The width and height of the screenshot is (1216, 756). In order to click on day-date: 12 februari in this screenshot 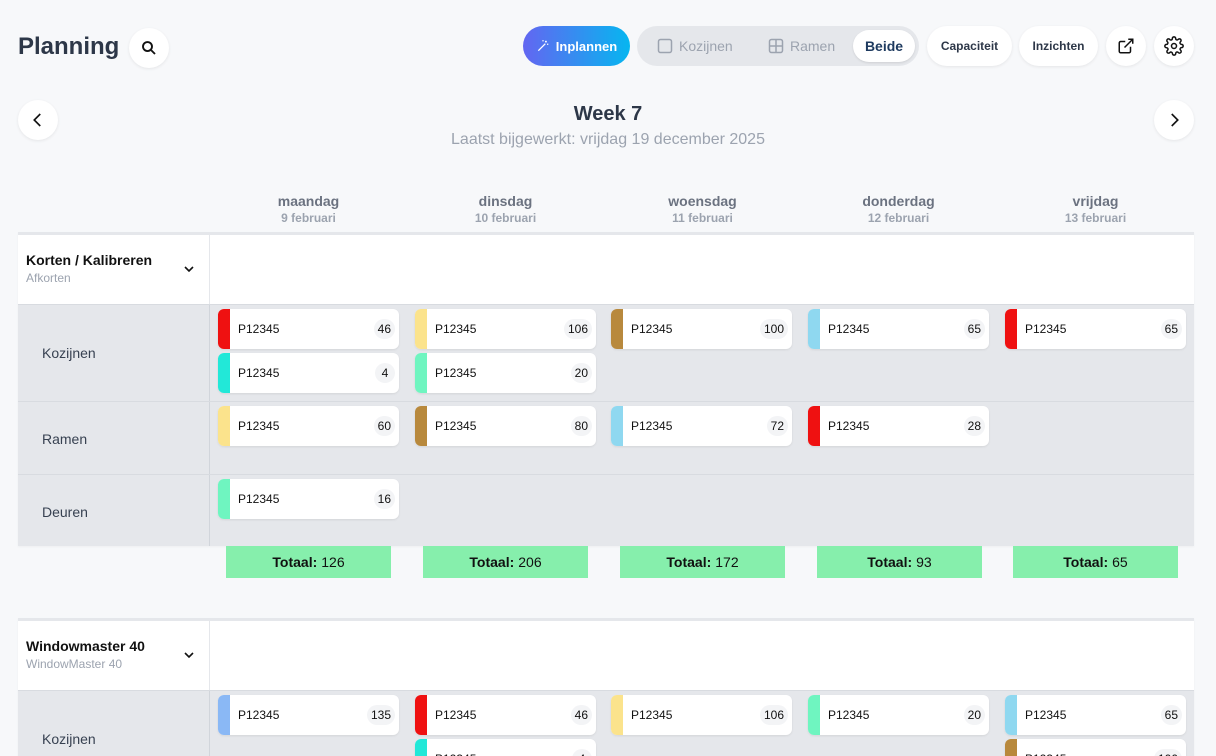, I will do `click(898, 218)`.